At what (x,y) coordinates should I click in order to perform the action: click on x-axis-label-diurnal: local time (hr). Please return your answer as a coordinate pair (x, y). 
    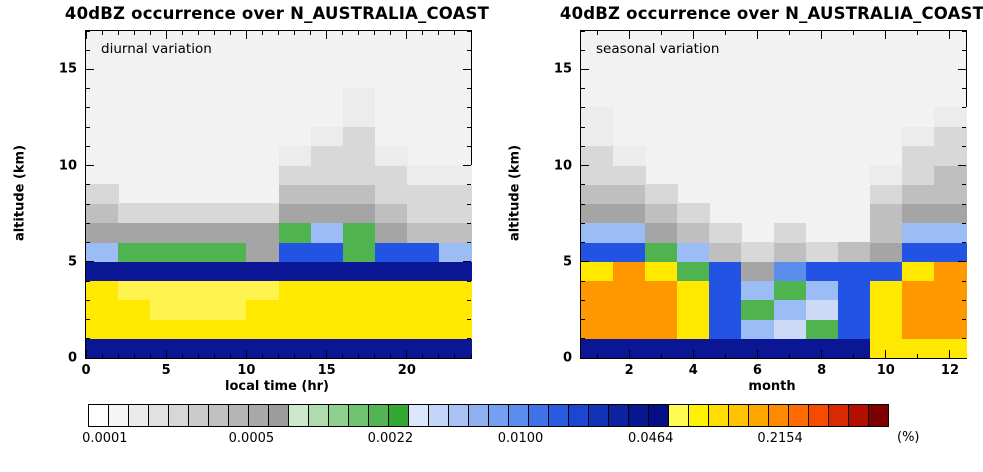
    Looking at the image, I should click on (277, 386).